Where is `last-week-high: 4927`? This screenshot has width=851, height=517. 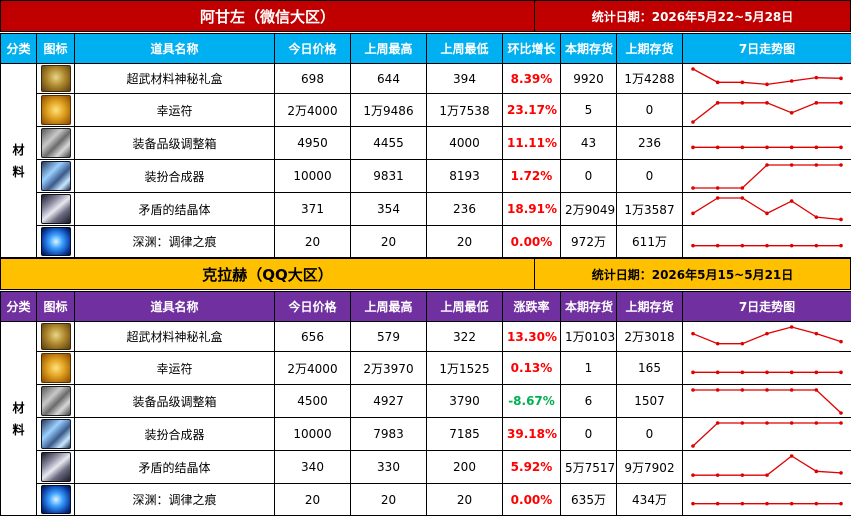
last-week-high: 4927 is located at coordinates (388, 401).